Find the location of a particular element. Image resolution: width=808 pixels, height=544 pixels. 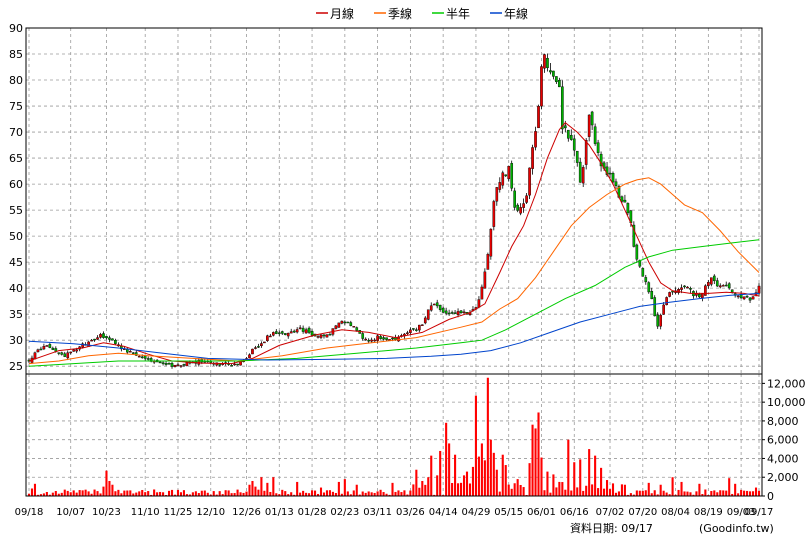

price-tick-label: 50 is located at coordinates (16, 236).